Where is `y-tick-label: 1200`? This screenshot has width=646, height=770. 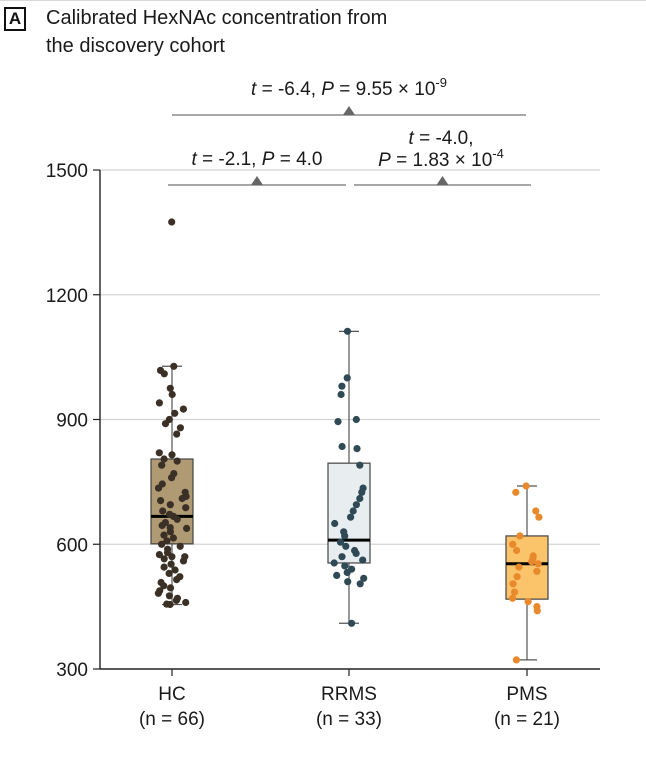 y-tick-label: 1200 is located at coordinates (67, 296).